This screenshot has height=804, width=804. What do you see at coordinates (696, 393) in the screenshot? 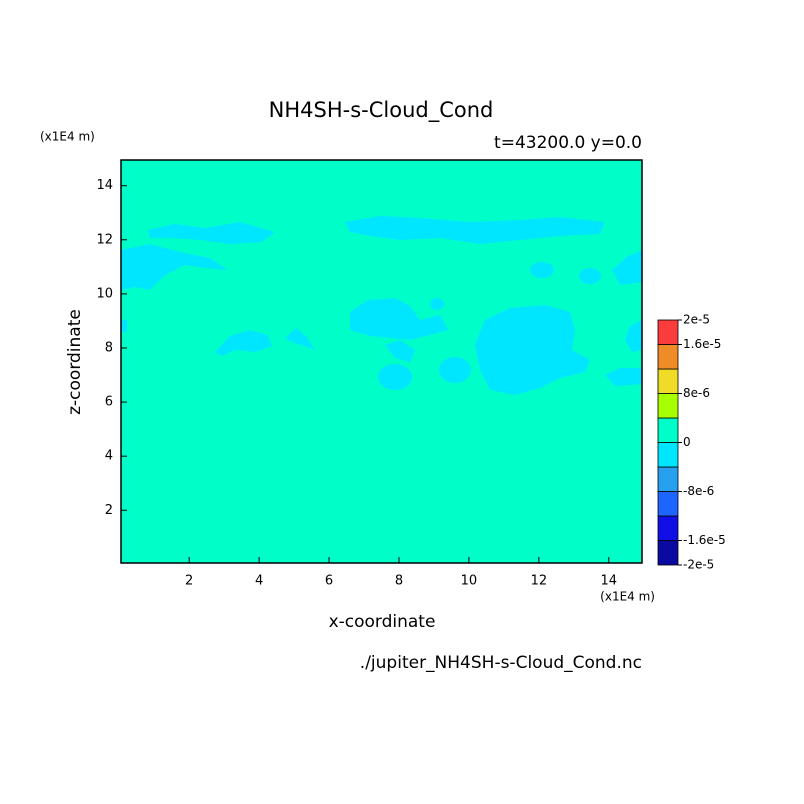
I see `colorbar-label: 8e-6` at bounding box center [696, 393].